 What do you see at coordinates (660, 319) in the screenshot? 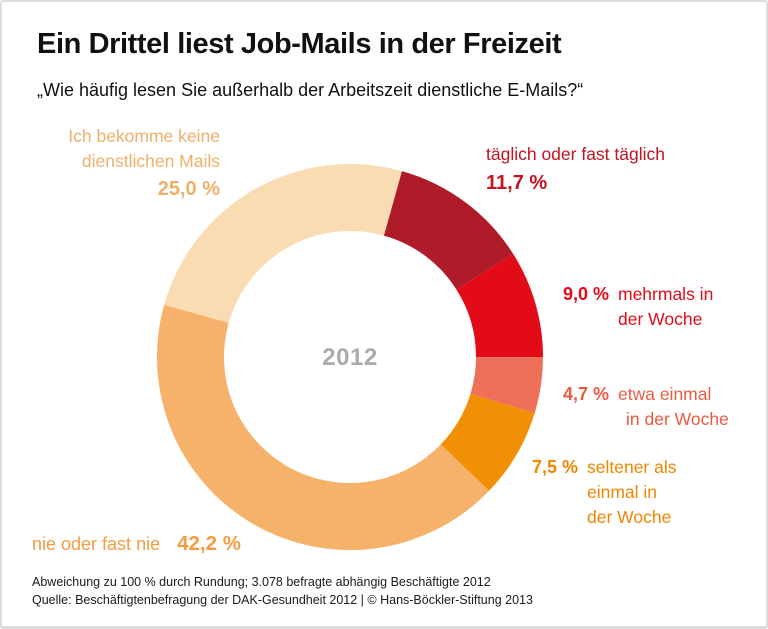
I see `label-mehrmals-line2: der Woche` at bounding box center [660, 319].